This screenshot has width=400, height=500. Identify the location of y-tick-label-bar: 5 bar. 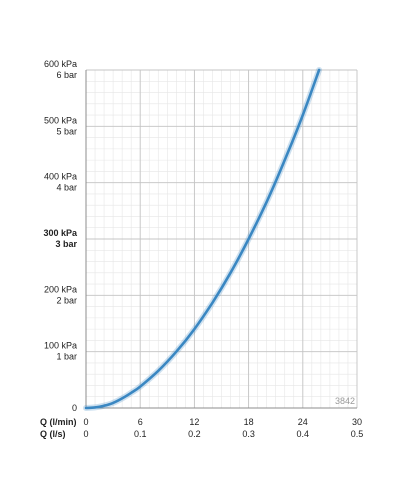
(66, 131).